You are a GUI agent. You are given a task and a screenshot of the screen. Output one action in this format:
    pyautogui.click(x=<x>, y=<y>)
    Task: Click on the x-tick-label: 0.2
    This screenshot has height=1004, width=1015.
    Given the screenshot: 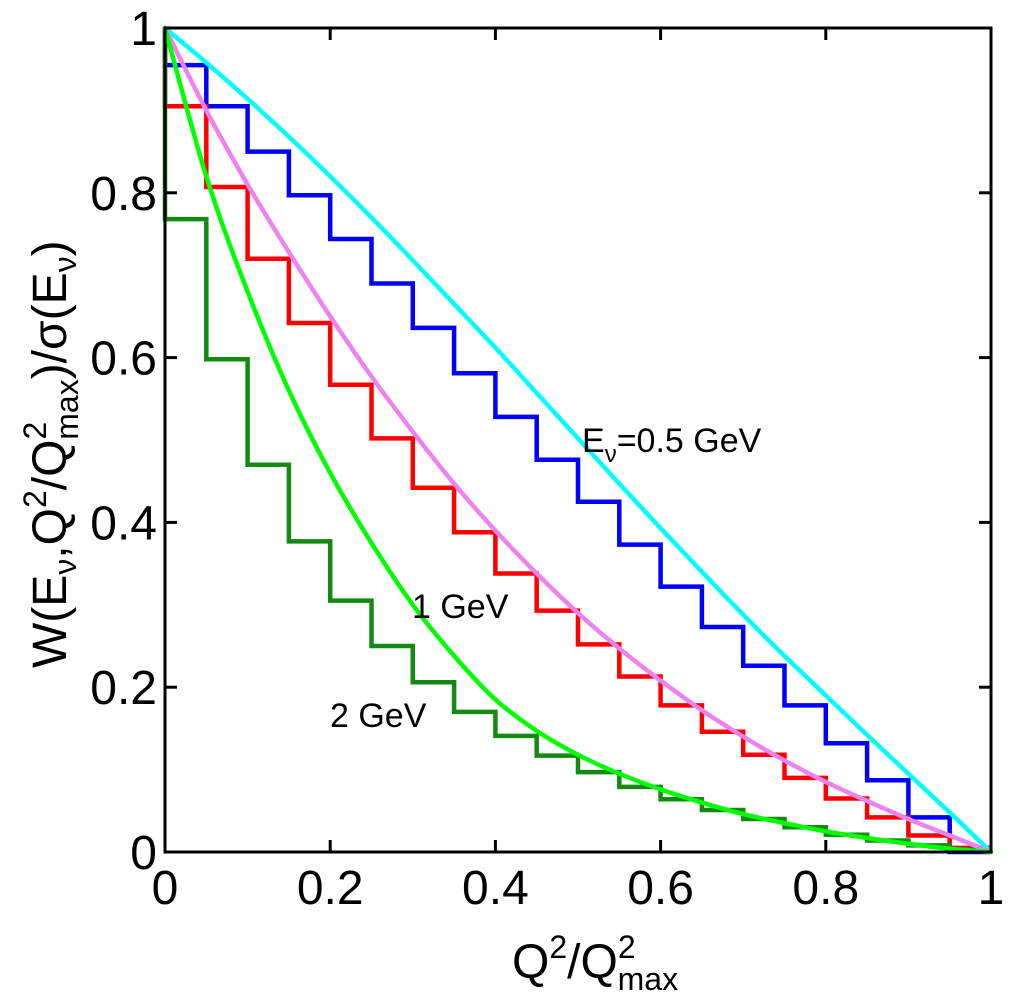 What is the action you would take?
    pyautogui.click(x=330, y=888)
    